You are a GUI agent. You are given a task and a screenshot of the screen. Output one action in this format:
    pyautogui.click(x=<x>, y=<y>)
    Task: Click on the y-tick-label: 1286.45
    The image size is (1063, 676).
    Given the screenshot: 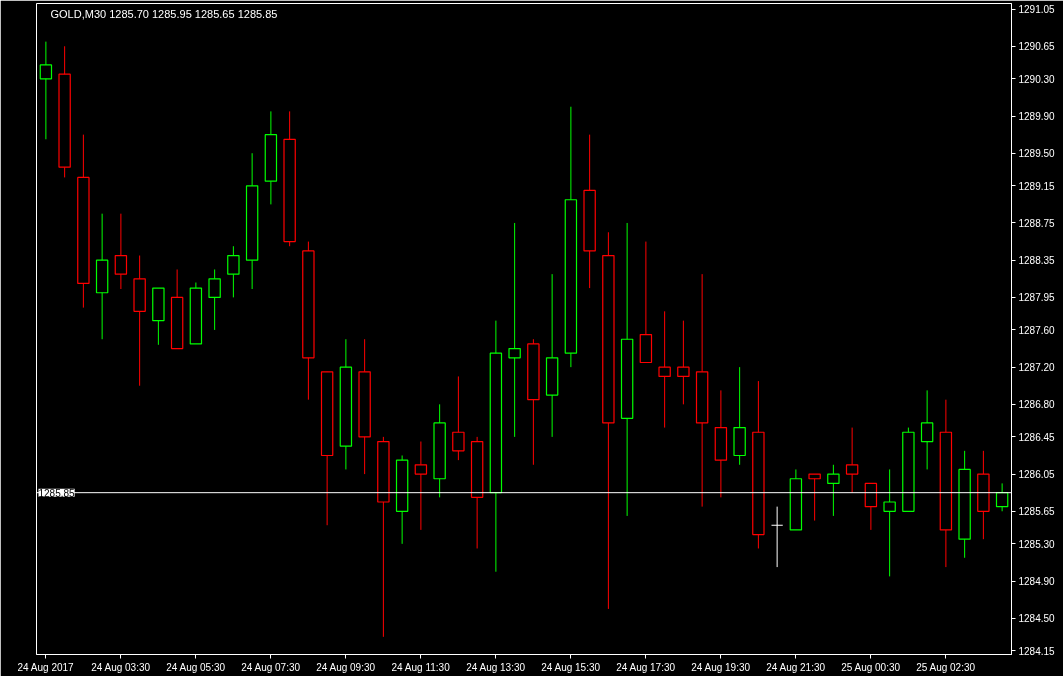 What is the action you would take?
    pyautogui.click(x=1037, y=437)
    